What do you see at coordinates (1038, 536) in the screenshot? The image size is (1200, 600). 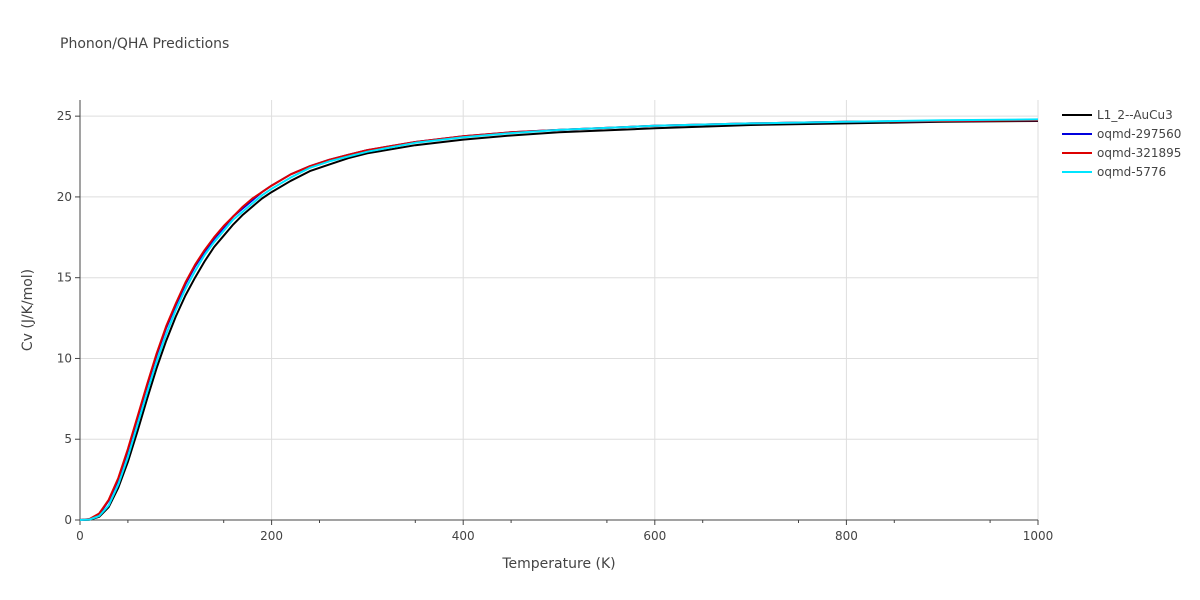 I see `x-tick-label: 1000` at bounding box center [1038, 536].